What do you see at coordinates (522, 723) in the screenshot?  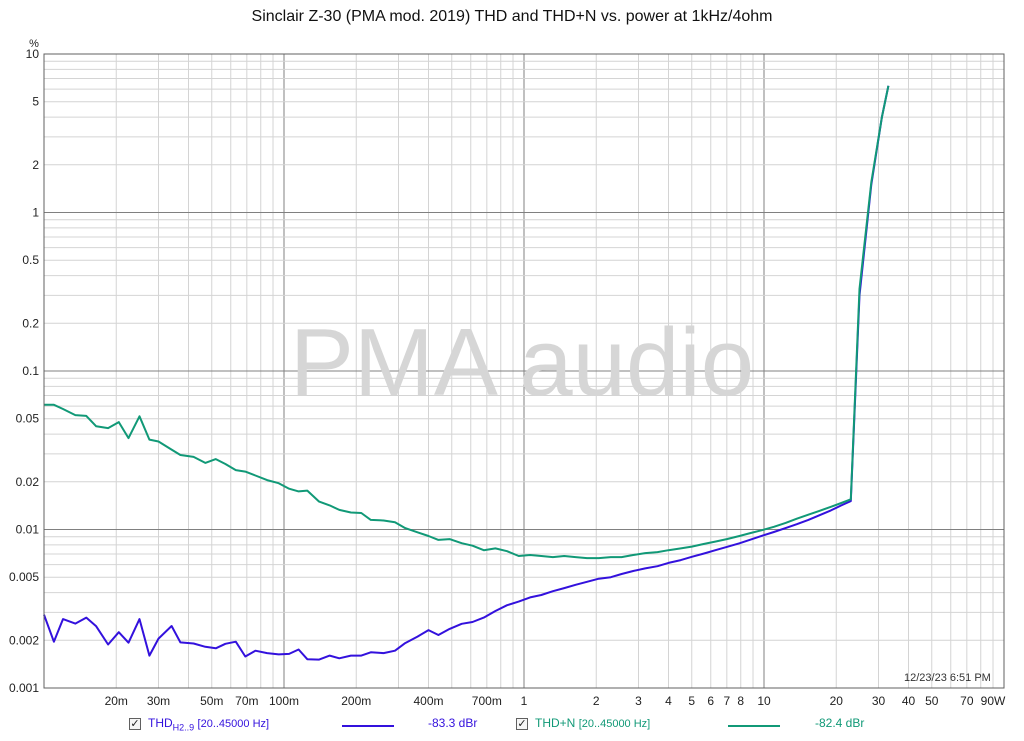 I see `thdn-checkbox: ✓` at bounding box center [522, 723].